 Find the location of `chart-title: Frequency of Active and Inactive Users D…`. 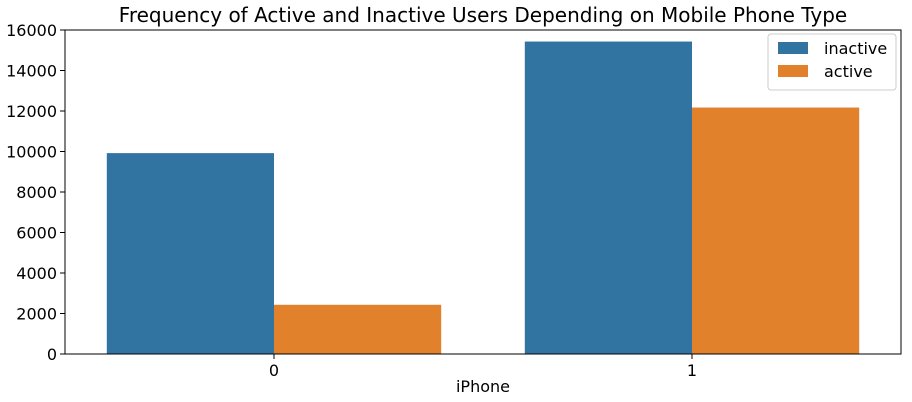

chart-title: Frequency of Active and Inactive Users D… is located at coordinates (483, 15).